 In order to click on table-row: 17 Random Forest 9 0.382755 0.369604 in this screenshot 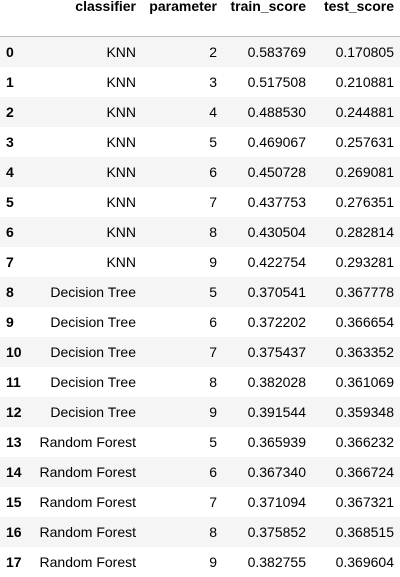, I will do `click(200, 561)`.